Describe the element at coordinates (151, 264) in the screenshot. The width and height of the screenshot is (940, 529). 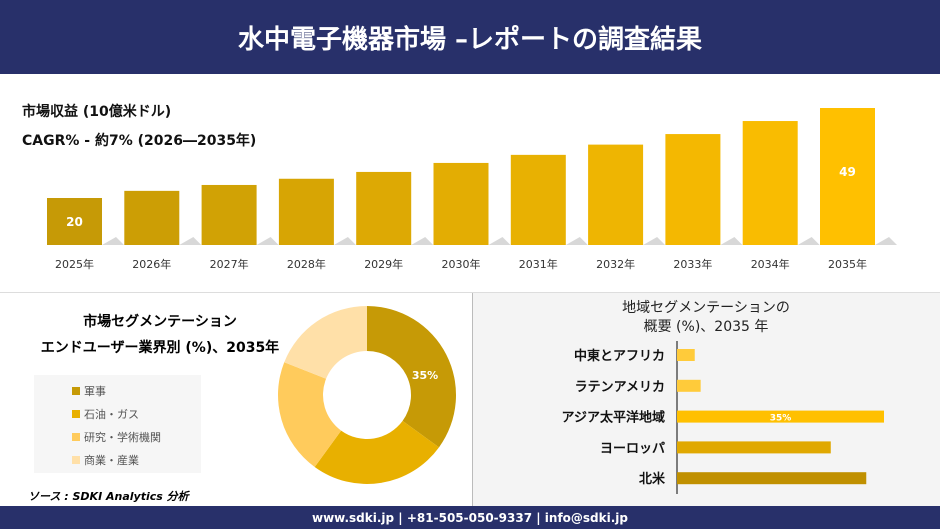
I see `x-tick-label: 2026年` at that location.